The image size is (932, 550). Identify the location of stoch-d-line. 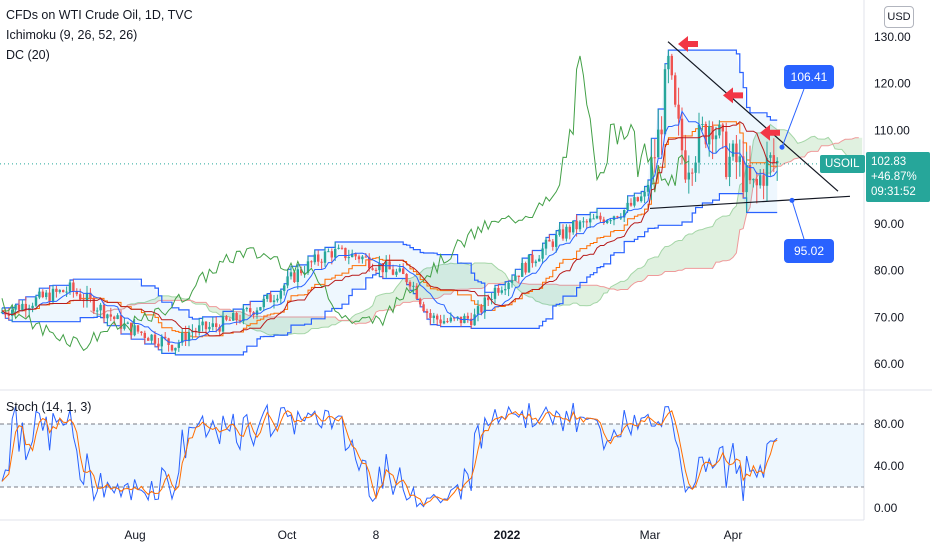
(389, 458).